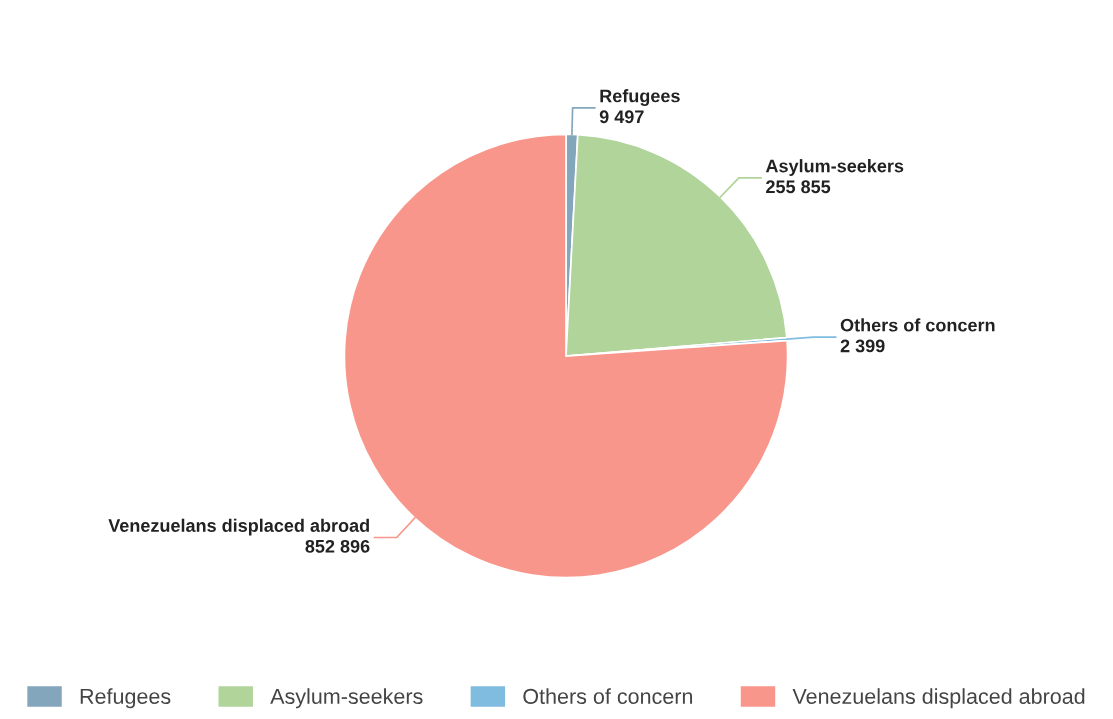 Image resolution: width=1113 pixels, height=719 pixels. I want to click on slice-label: Refugees, so click(640, 97).